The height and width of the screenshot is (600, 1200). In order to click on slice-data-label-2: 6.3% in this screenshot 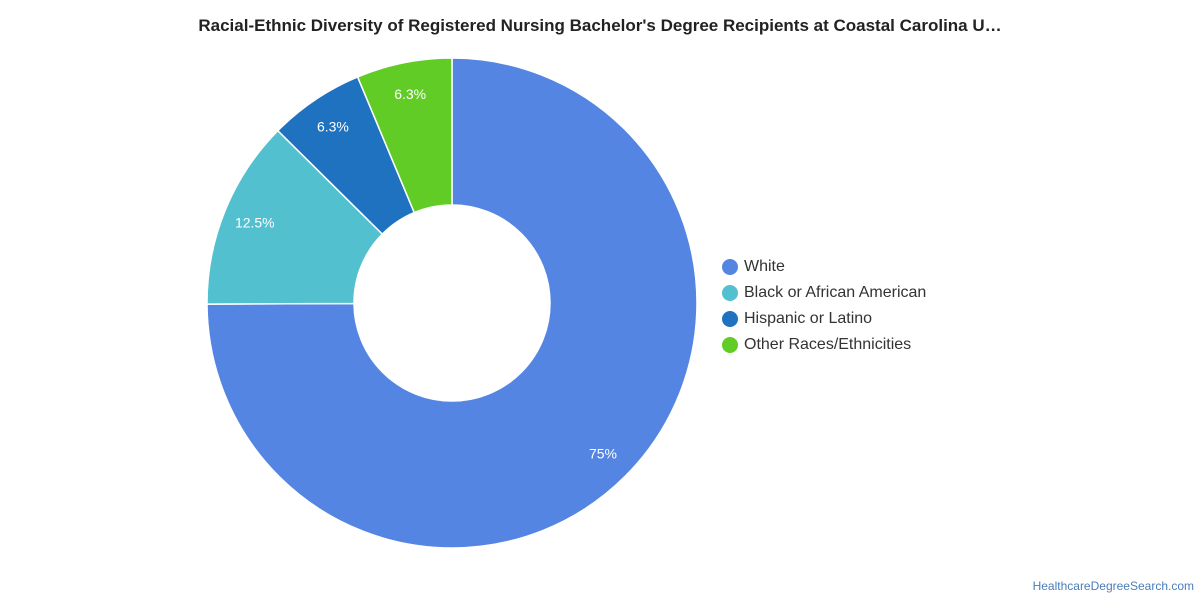, I will do `click(333, 126)`.